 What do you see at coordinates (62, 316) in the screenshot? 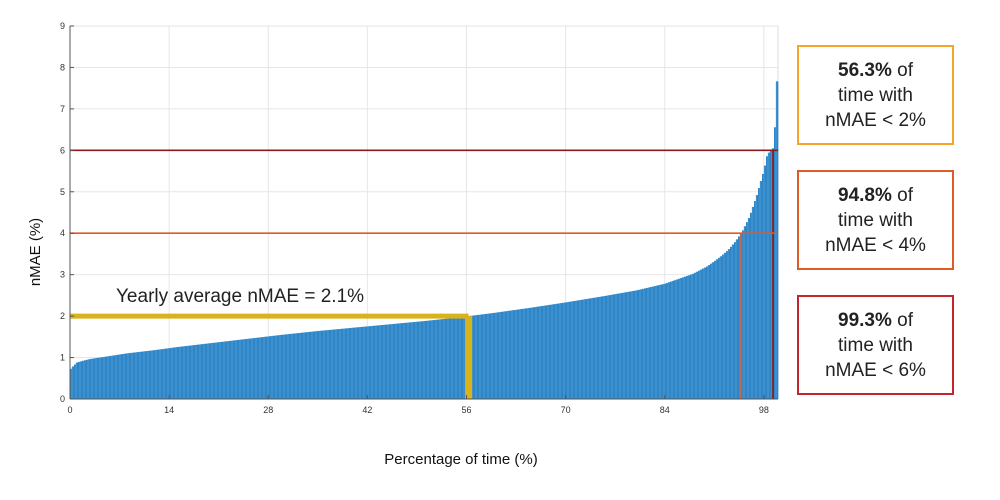
I see `y-tick-label: 2` at bounding box center [62, 316].